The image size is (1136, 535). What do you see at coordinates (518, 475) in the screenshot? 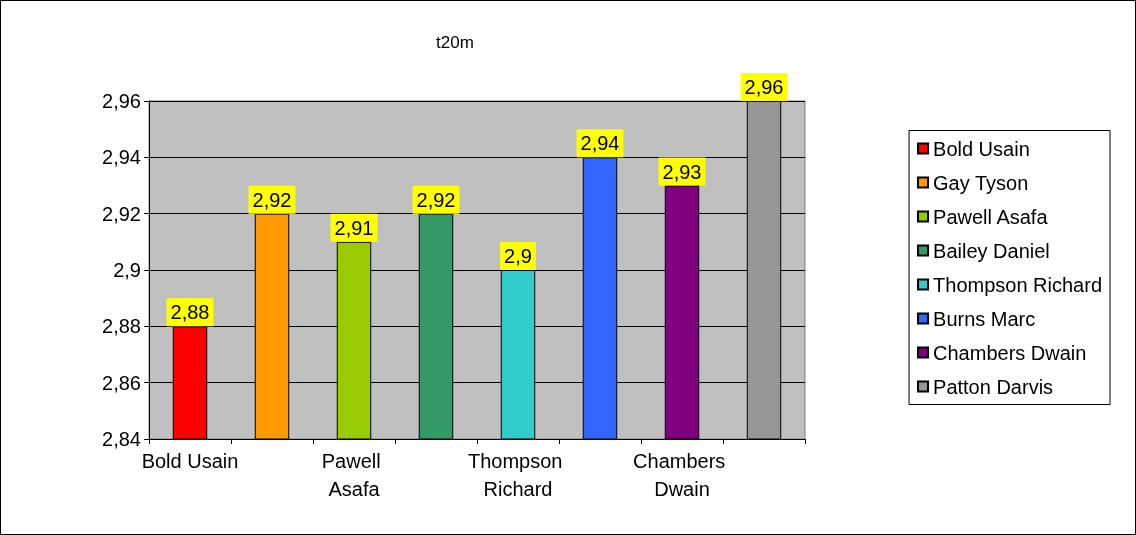
I see `x-tick-label: Thompson Richard` at bounding box center [518, 475].